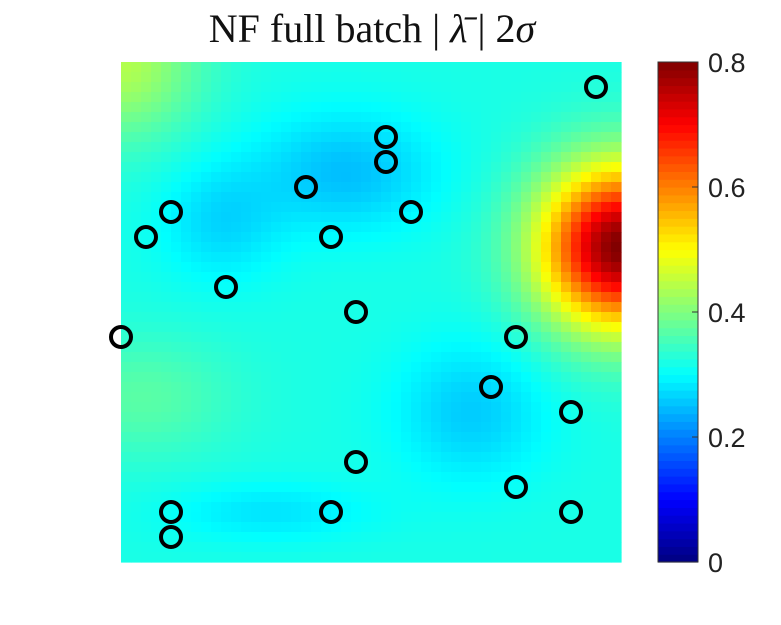 Image resolution: width=781 pixels, height=625 pixels. What do you see at coordinates (678, 269) in the screenshot?
I see `colorbar-segment` at bounding box center [678, 269].